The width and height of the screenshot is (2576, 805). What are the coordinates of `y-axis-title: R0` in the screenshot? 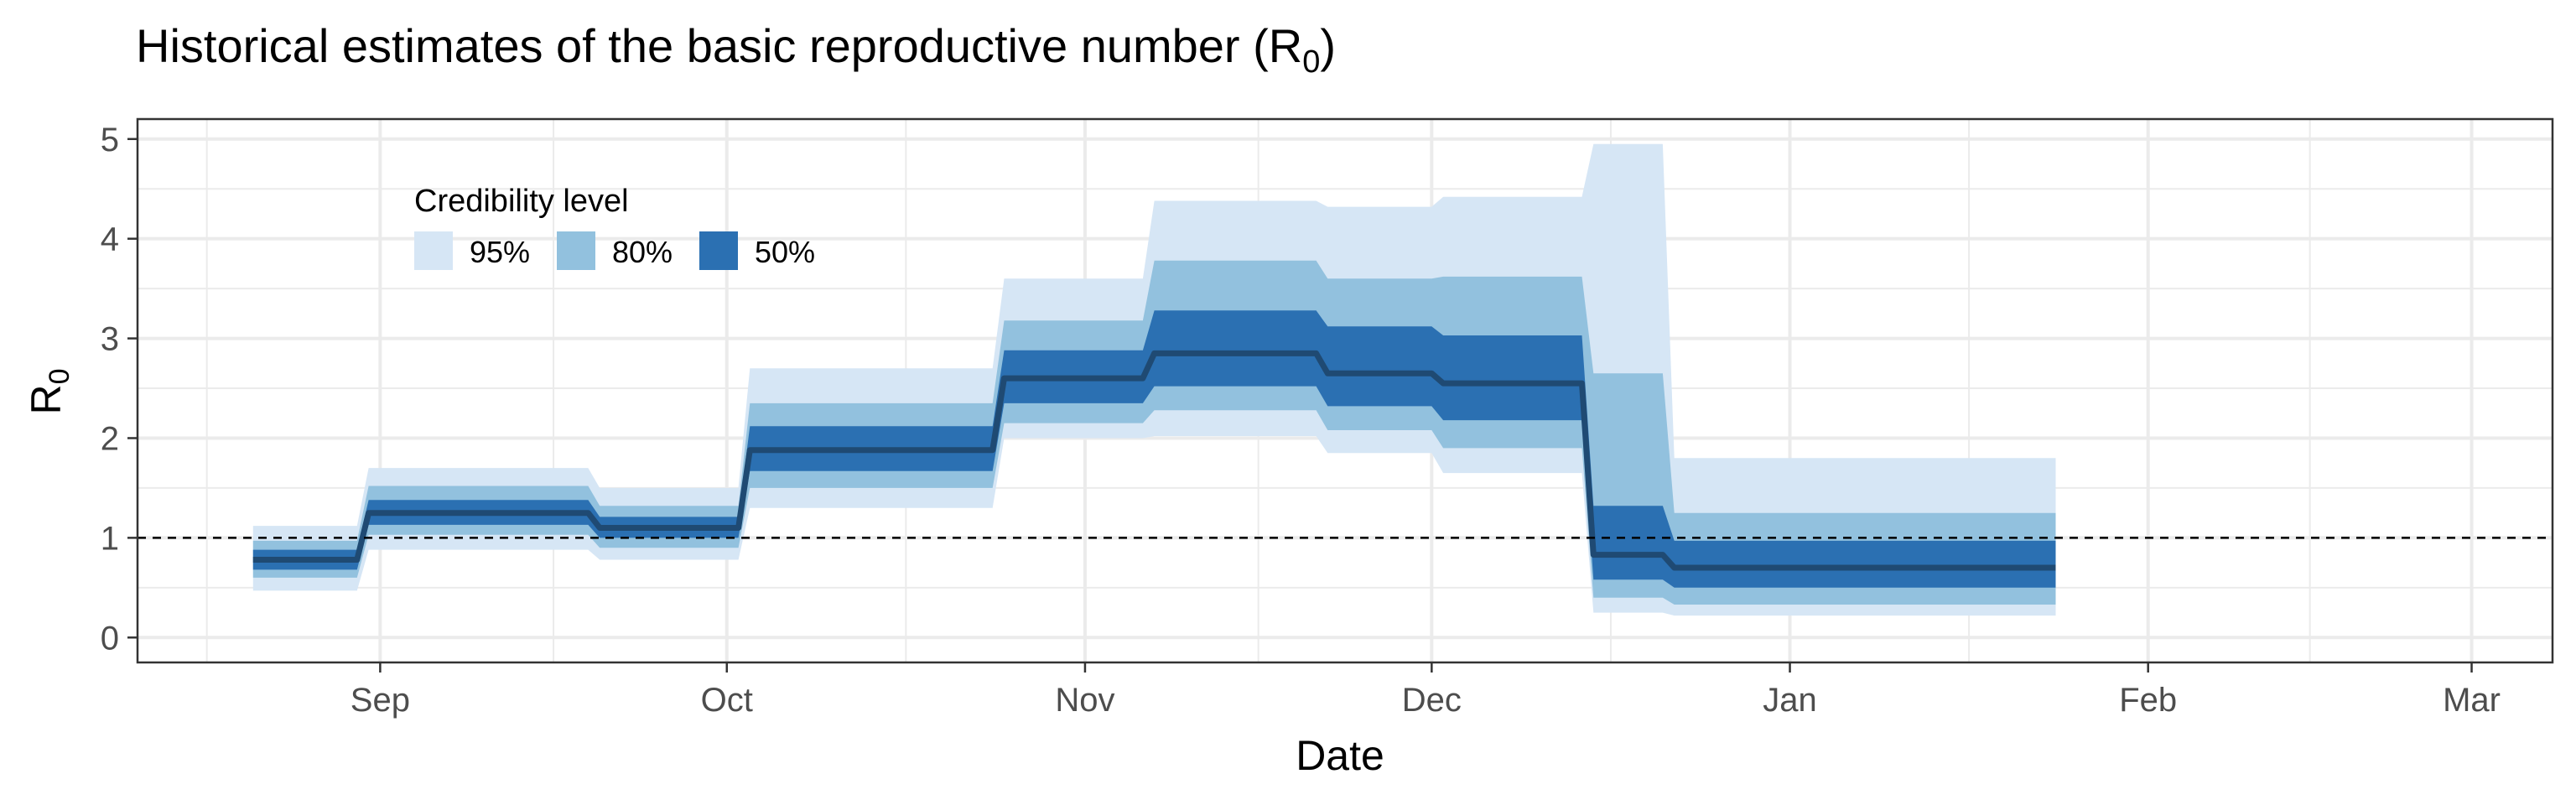 It's located at (49, 391).